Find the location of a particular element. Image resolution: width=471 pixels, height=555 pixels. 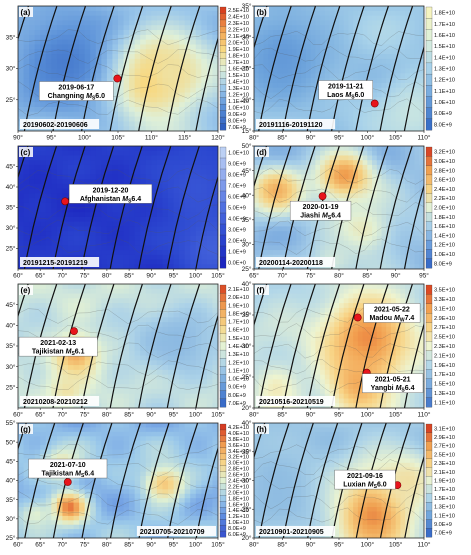

x-tick-label: 90° is located at coordinates (151, 545).